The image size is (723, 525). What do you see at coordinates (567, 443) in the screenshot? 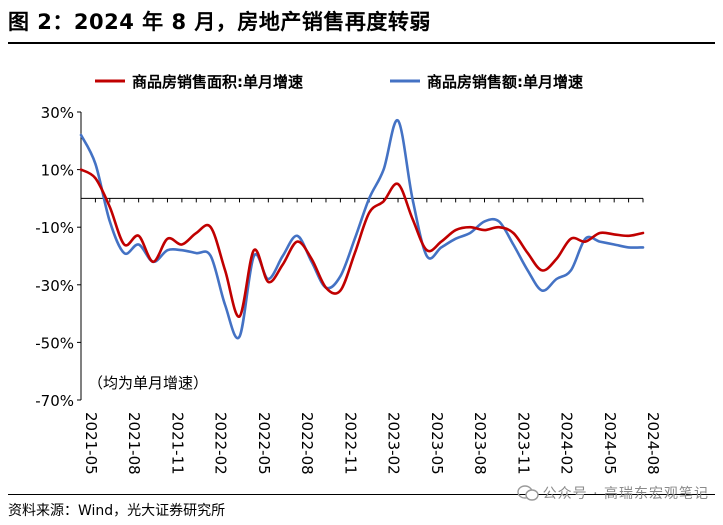
I see `x-tick-label: 2024-02` at bounding box center [567, 443].